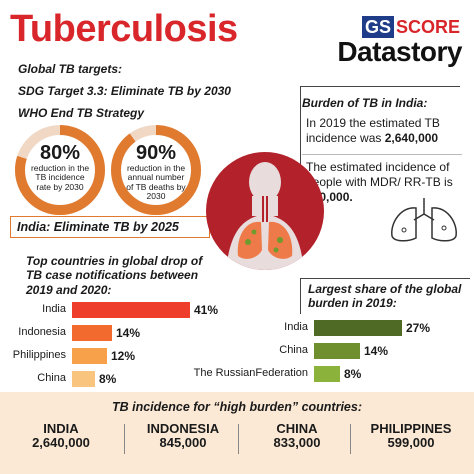  I want to click on bar-label: Indonesia, so click(42, 332).